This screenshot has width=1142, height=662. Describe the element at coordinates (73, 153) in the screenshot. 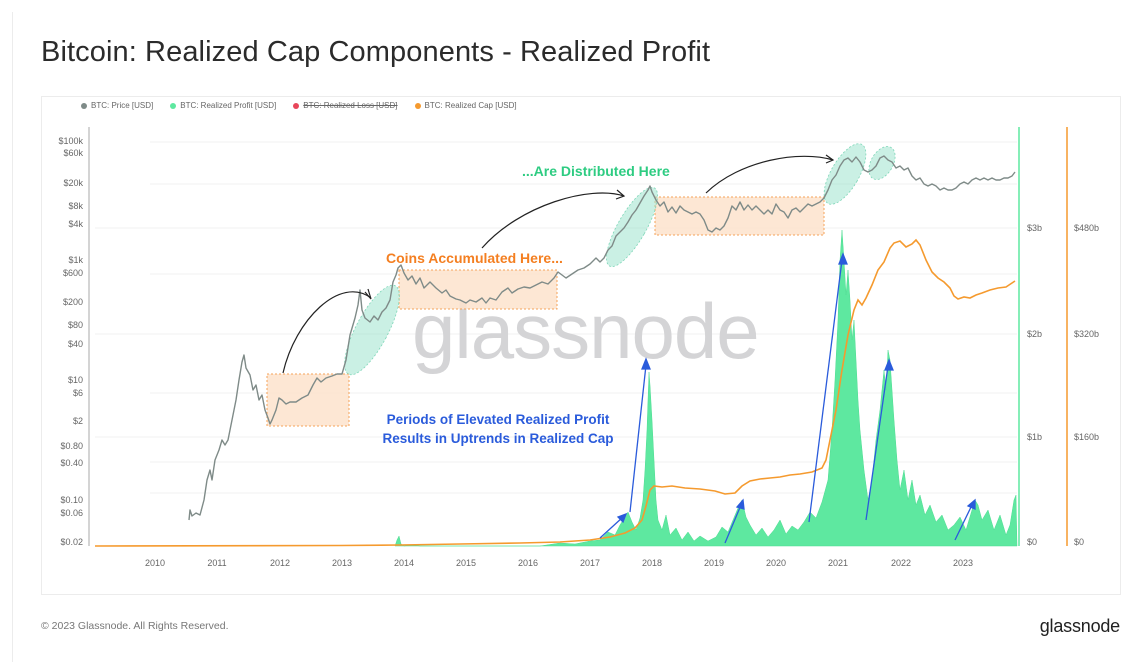

I see `svg-text: $60k` at that location.